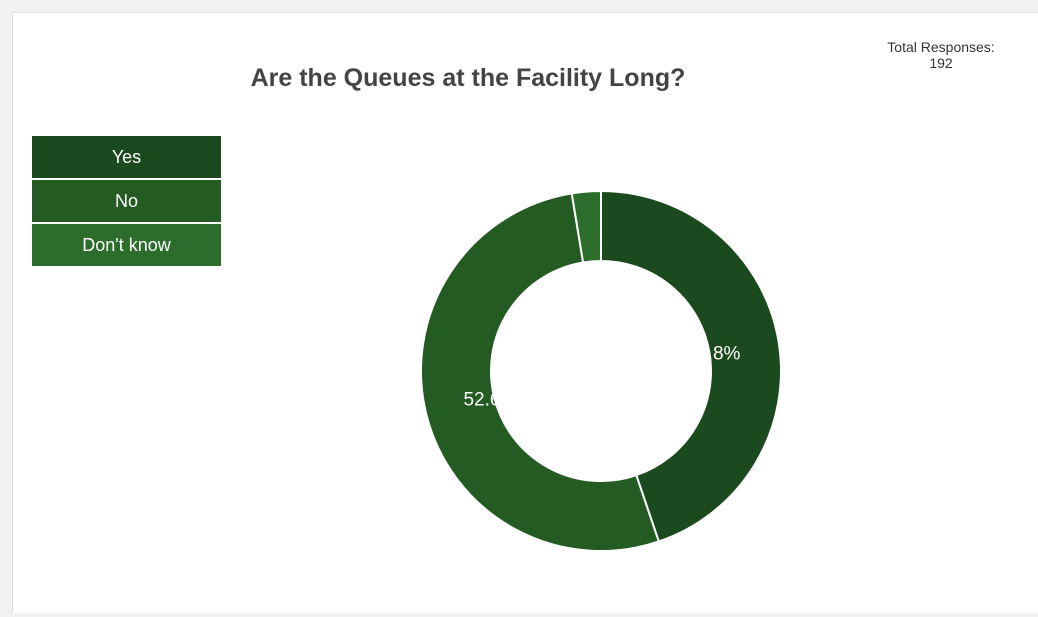 The width and height of the screenshot is (1038, 617). What do you see at coordinates (941, 63) in the screenshot?
I see `total-responses-value: 192` at bounding box center [941, 63].